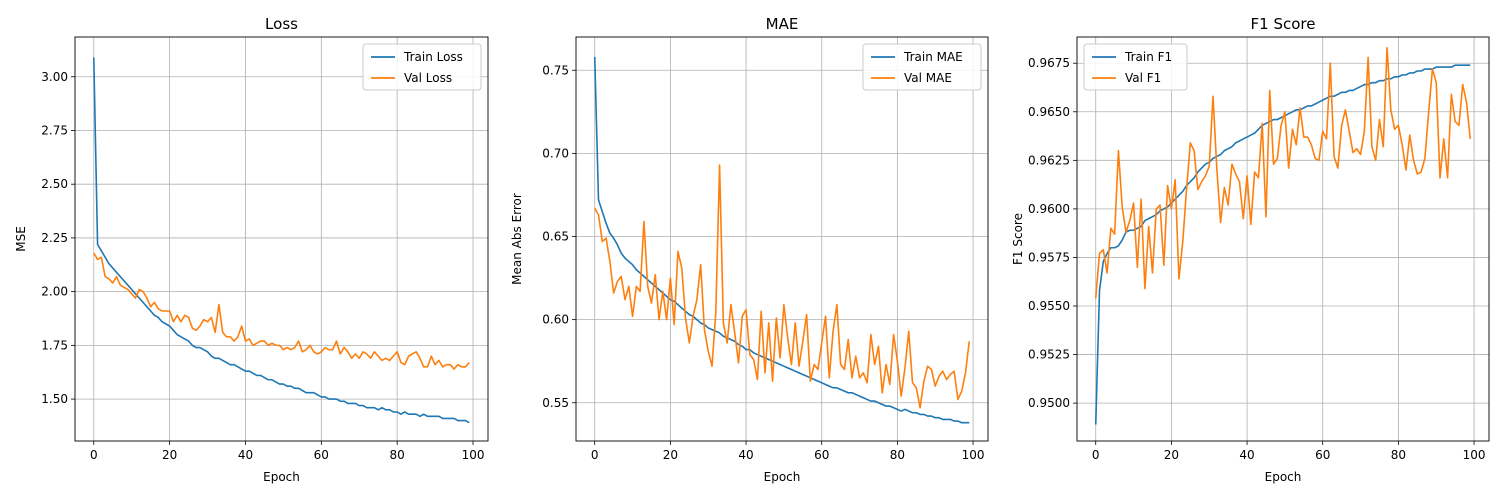  I want to click on y-tick-label: 0.60, so click(555, 320).